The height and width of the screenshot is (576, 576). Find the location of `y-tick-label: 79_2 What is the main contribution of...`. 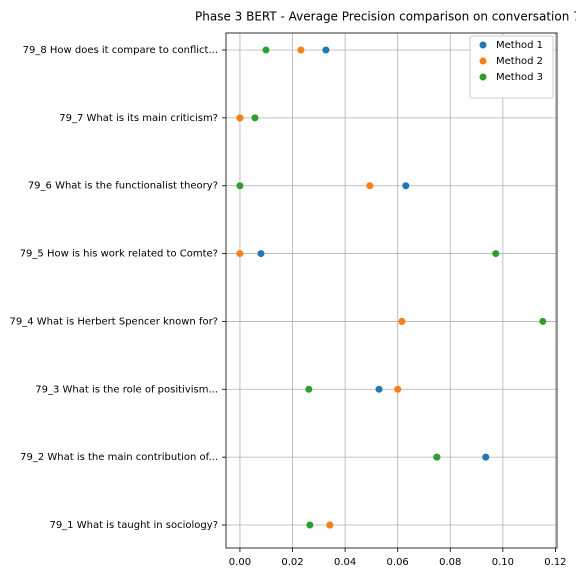

y-tick-label: 79_2 What is the main contribution of... is located at coordinates (119, 457).